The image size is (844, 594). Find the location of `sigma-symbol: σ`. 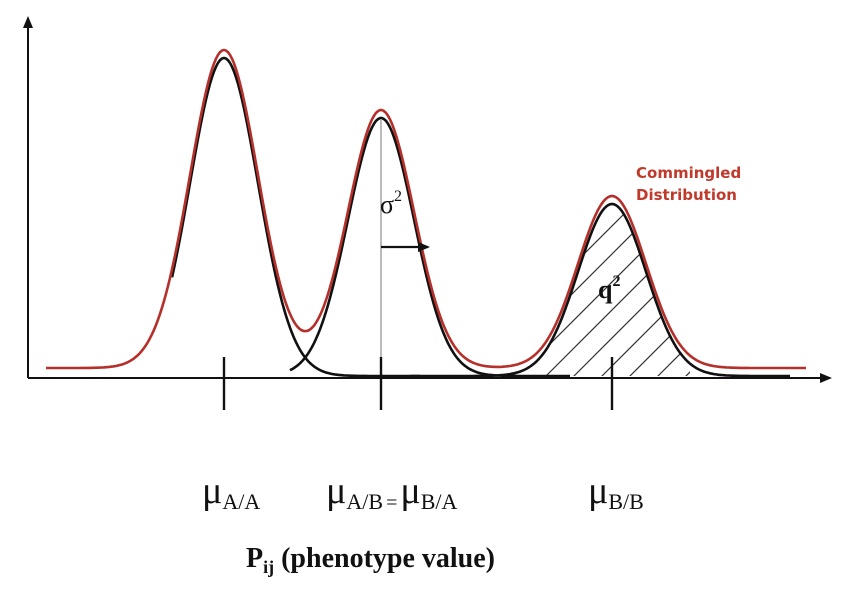

sigma-symbol: σ is located at coordinates (387, 204).